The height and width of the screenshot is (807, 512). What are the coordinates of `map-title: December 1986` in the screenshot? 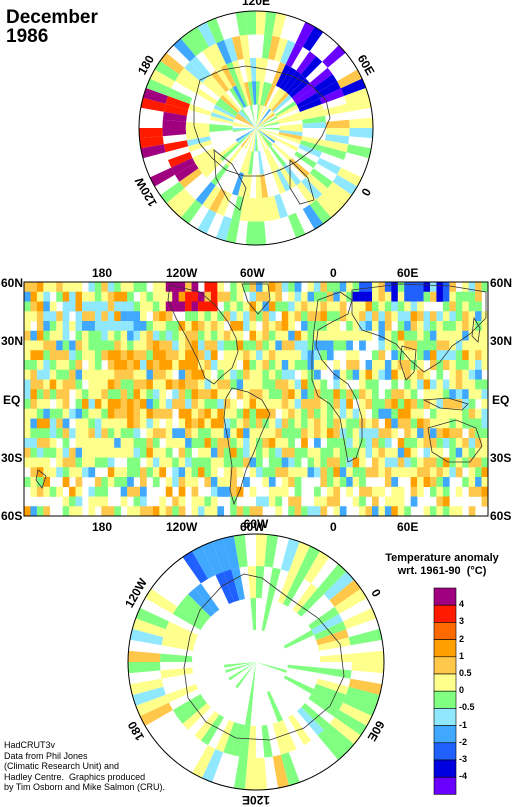 It's located at (52, 27).